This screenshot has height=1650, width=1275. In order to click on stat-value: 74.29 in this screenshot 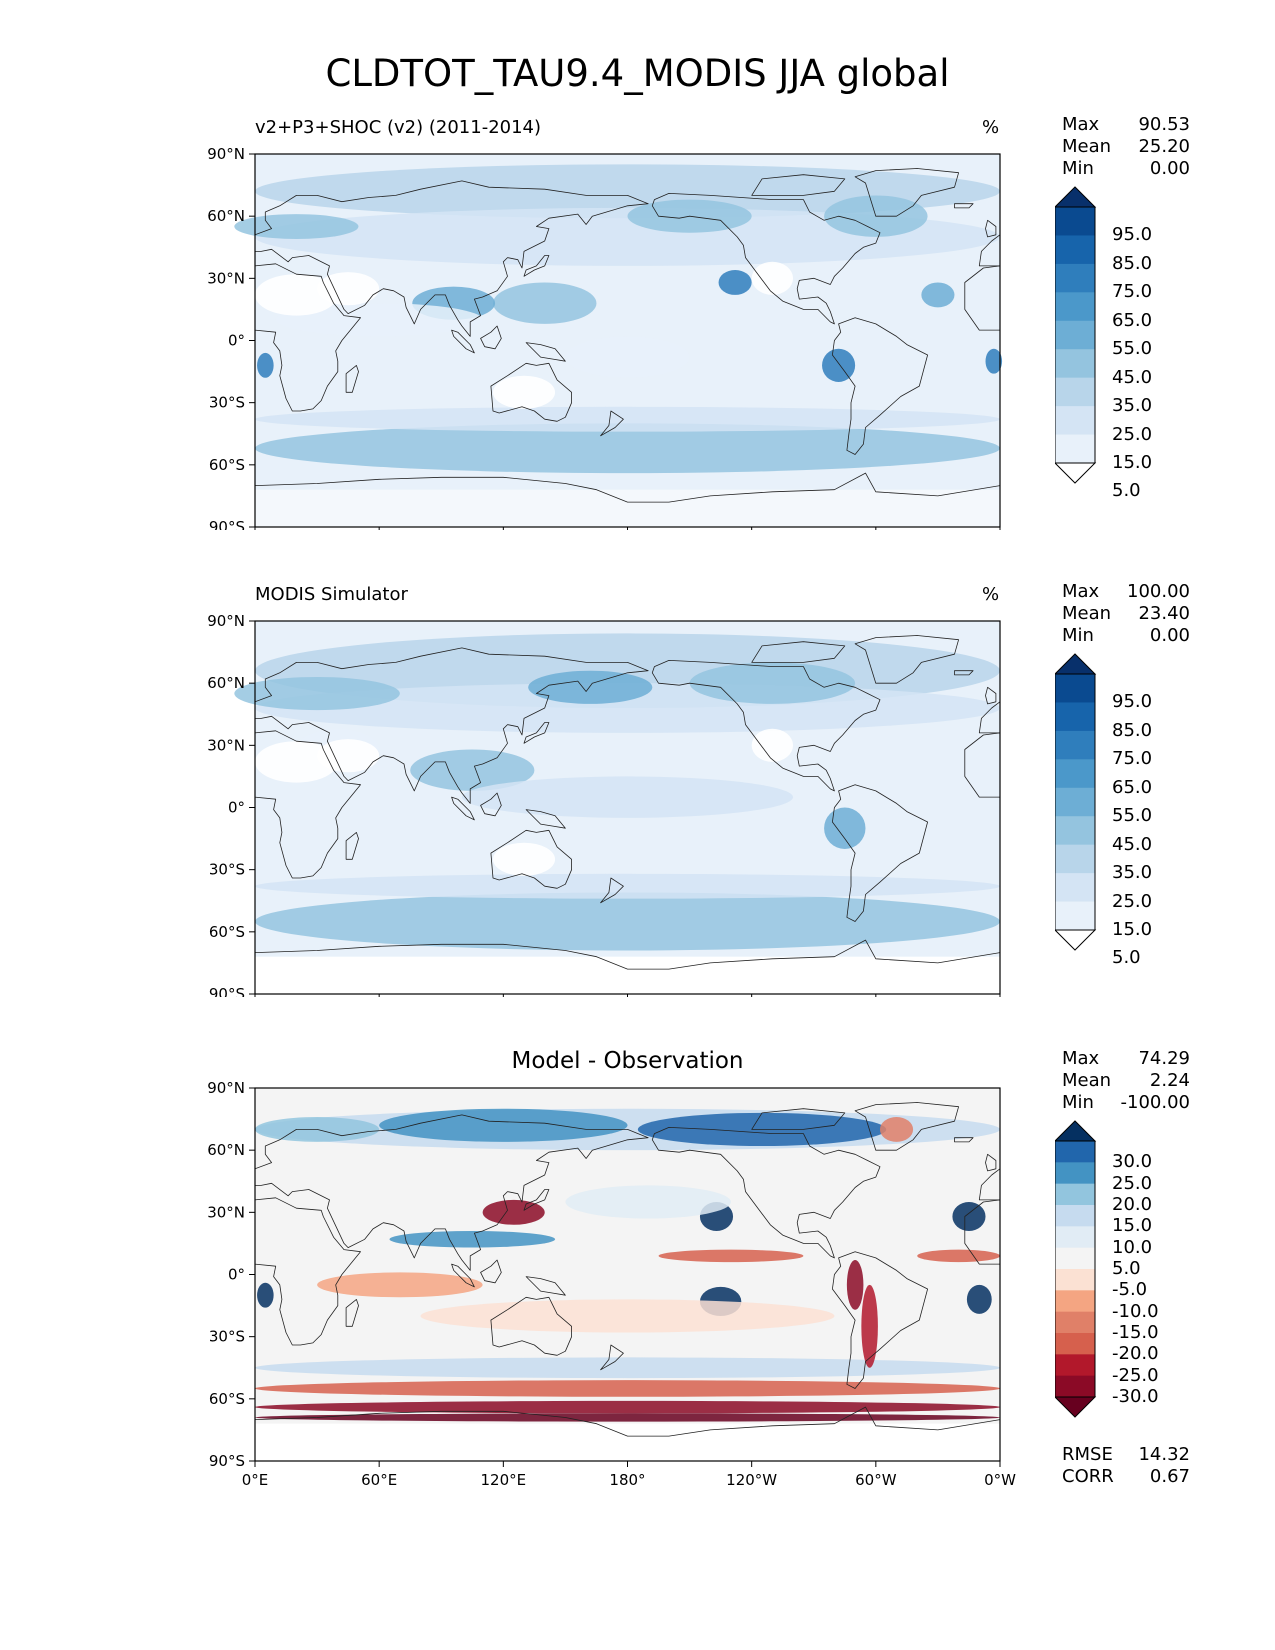, I will do `click(1164, 1058)`.